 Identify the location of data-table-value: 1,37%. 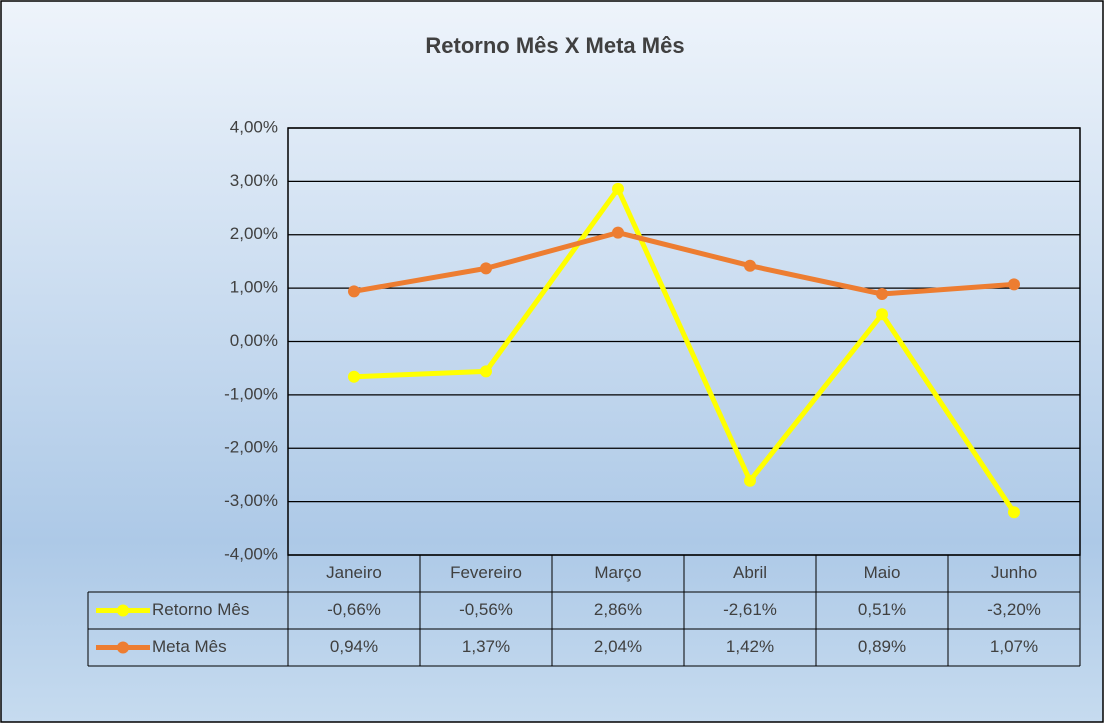
(486, 646).